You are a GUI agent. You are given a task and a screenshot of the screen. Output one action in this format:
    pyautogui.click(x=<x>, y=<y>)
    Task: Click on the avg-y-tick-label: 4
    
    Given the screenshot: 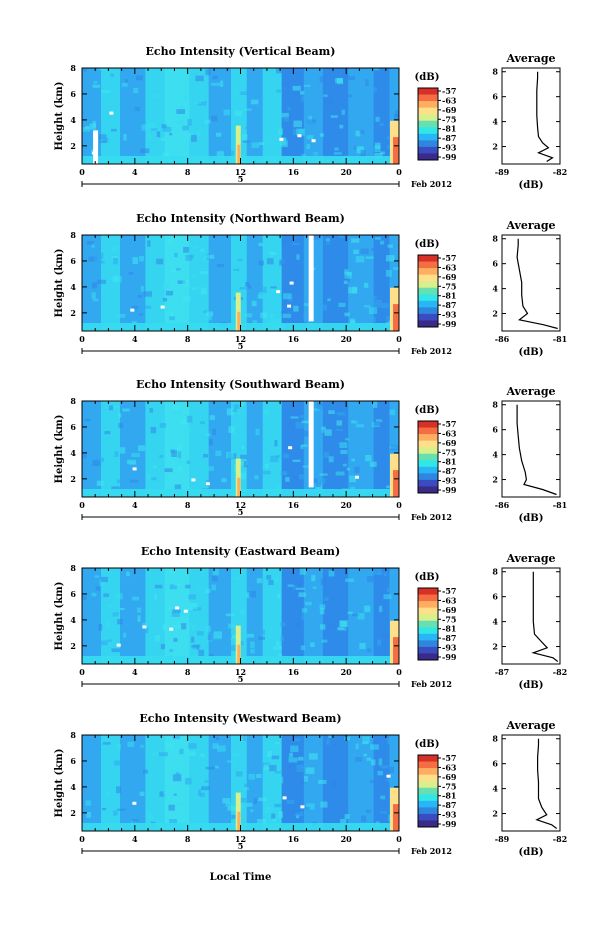 What is the action you would take?
    pyautogui.click(x=495, y=455)
    